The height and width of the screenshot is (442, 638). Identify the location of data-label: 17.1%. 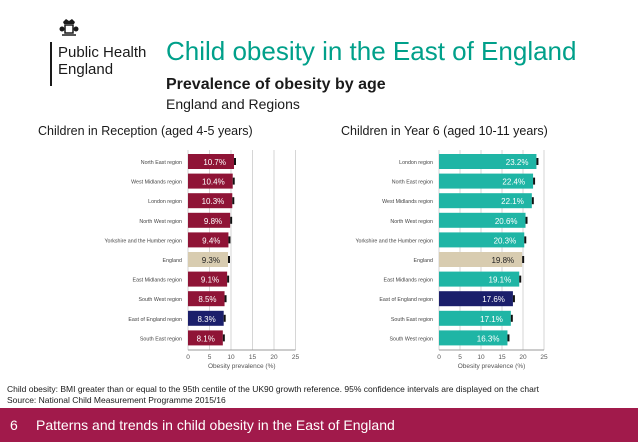
(491, 319).